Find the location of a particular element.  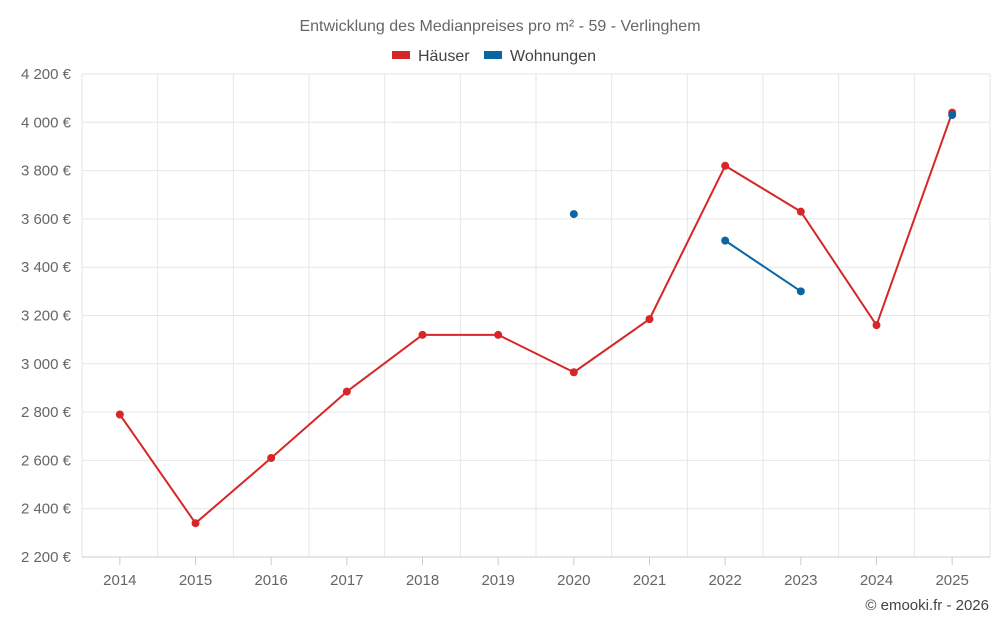

legend: Häuser Wohnungen is located at coordinates (494, 56).